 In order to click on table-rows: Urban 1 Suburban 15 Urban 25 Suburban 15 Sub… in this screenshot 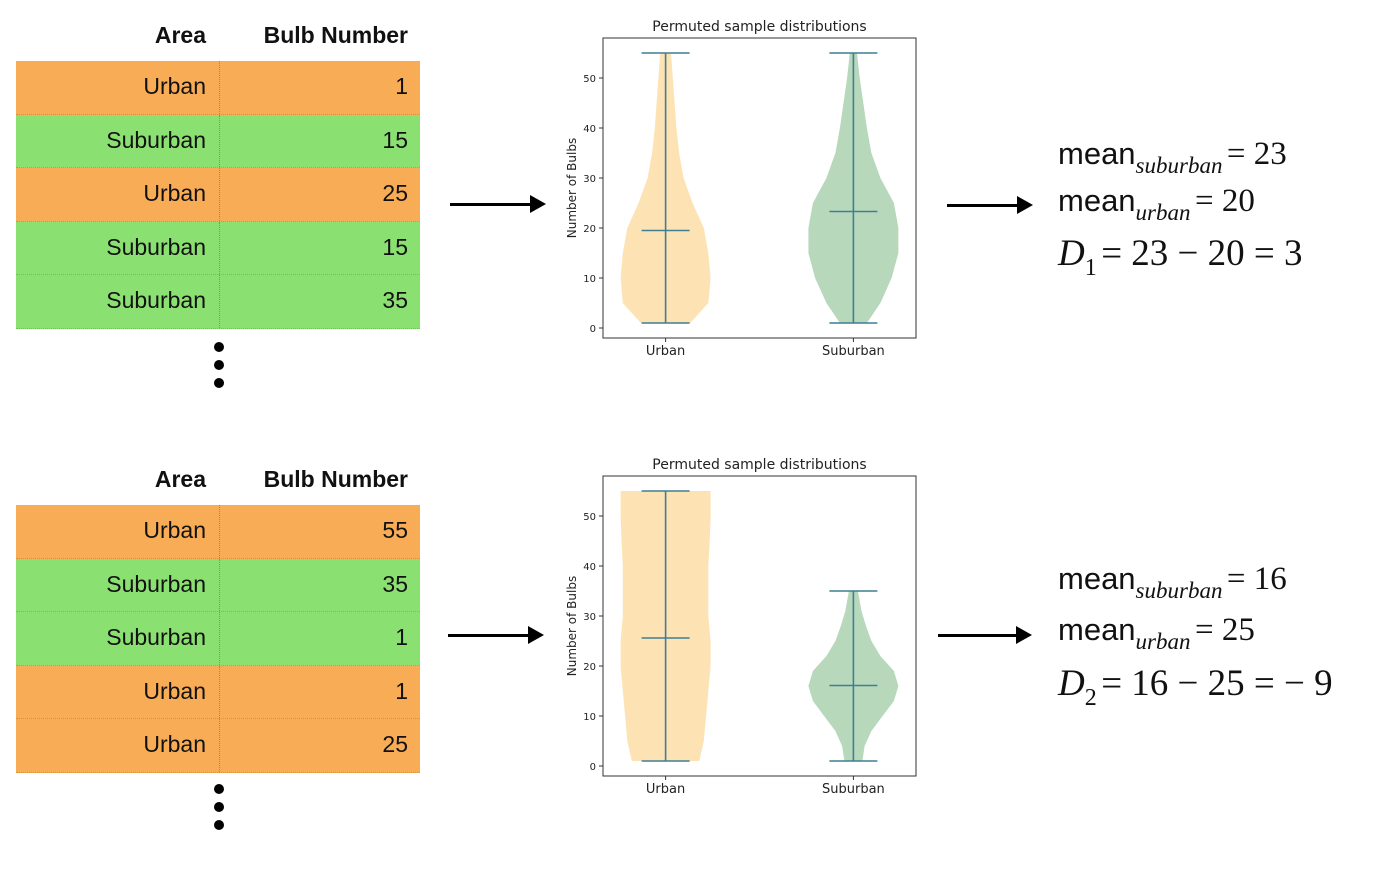, I will do `click(218, 195)`.